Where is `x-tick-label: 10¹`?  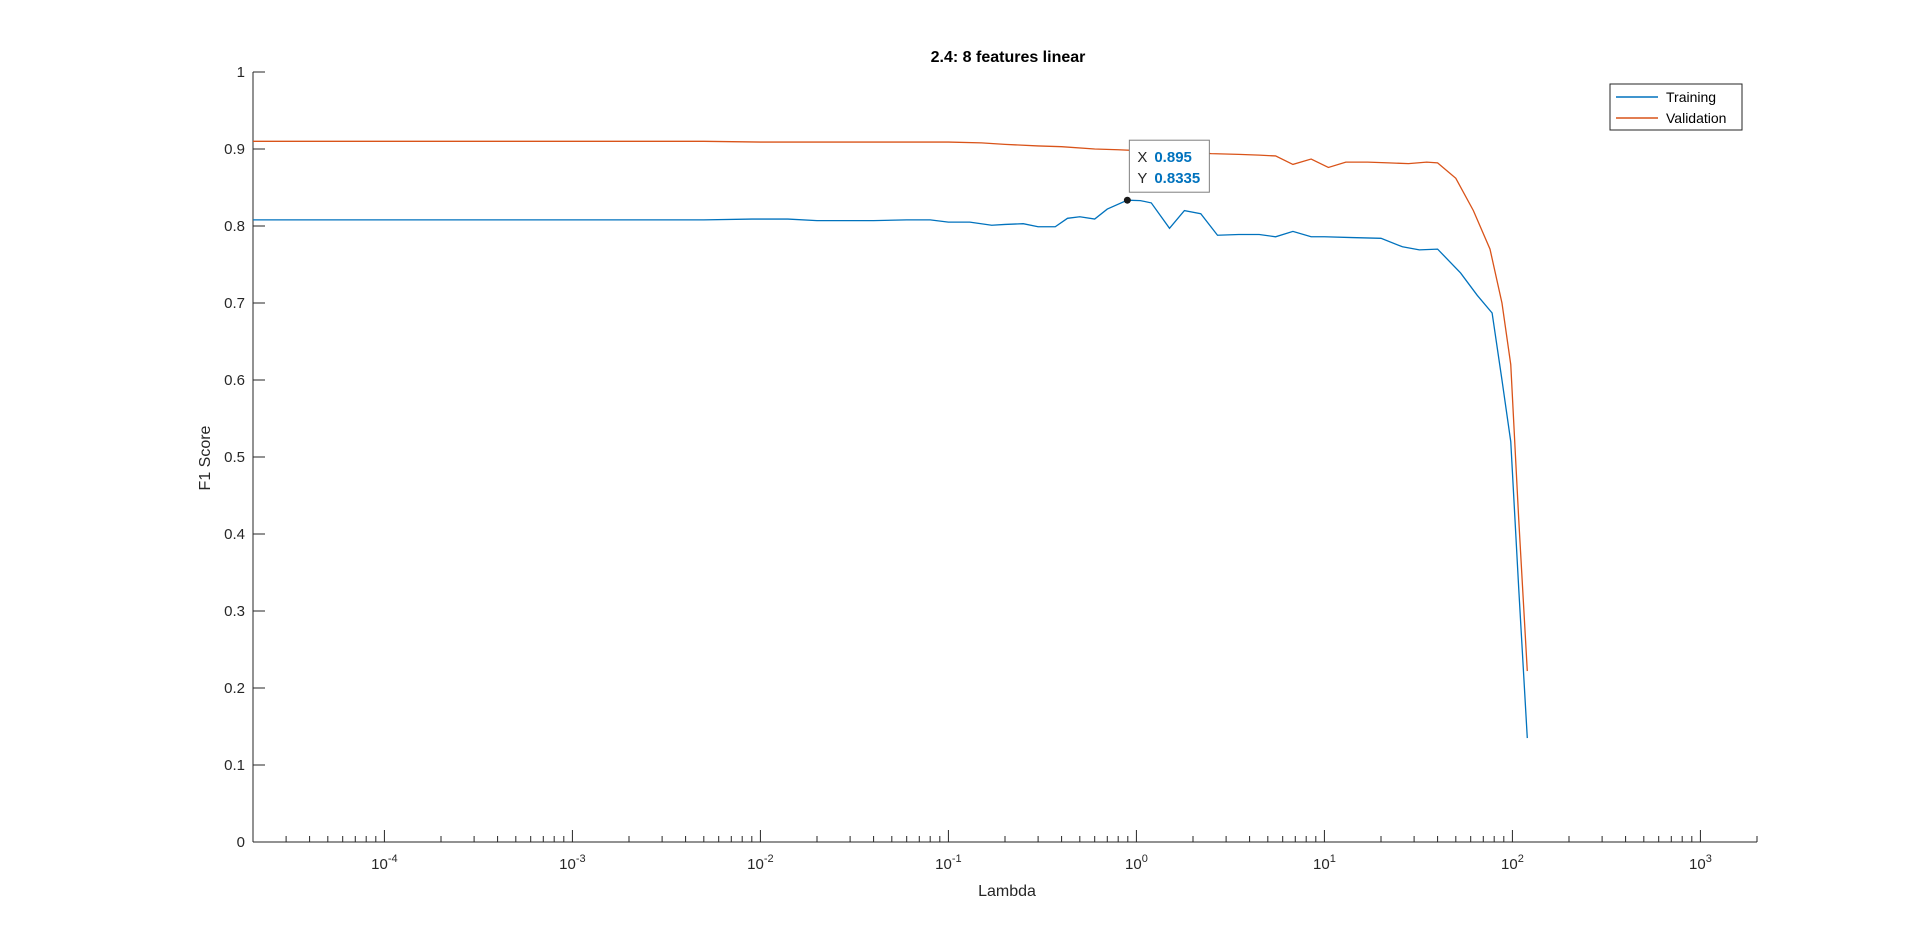 x-tick-label: 10¹ is located at coordinates (1324, 863).